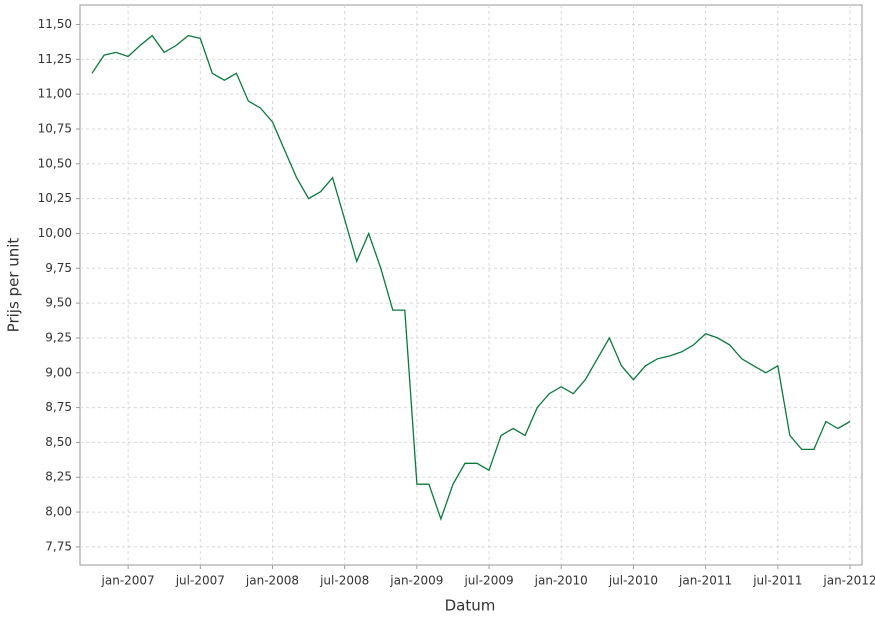 The height and width of the screenshot is (622, 875). Describe the element at coordinates (58, 372) in the screenshot. I see `y-tick-label: 9,00` at that location.